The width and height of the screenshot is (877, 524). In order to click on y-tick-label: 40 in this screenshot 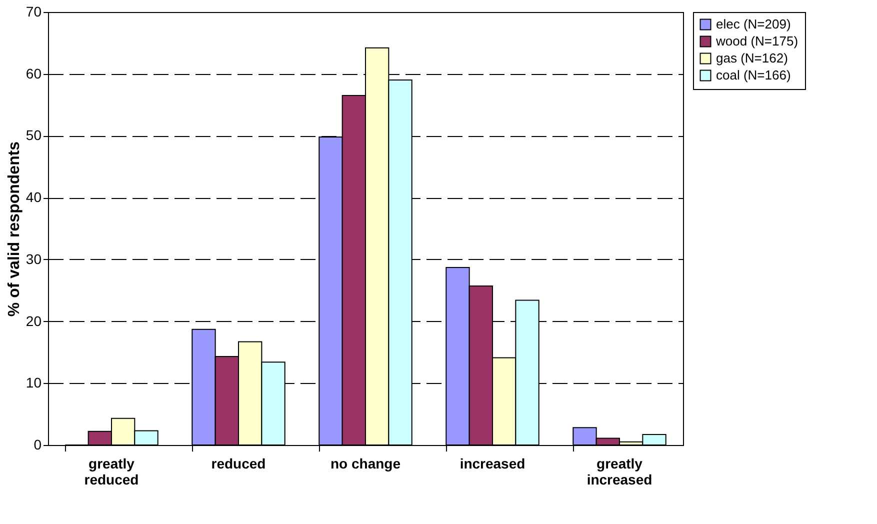, I will do `click(34, 197)`.